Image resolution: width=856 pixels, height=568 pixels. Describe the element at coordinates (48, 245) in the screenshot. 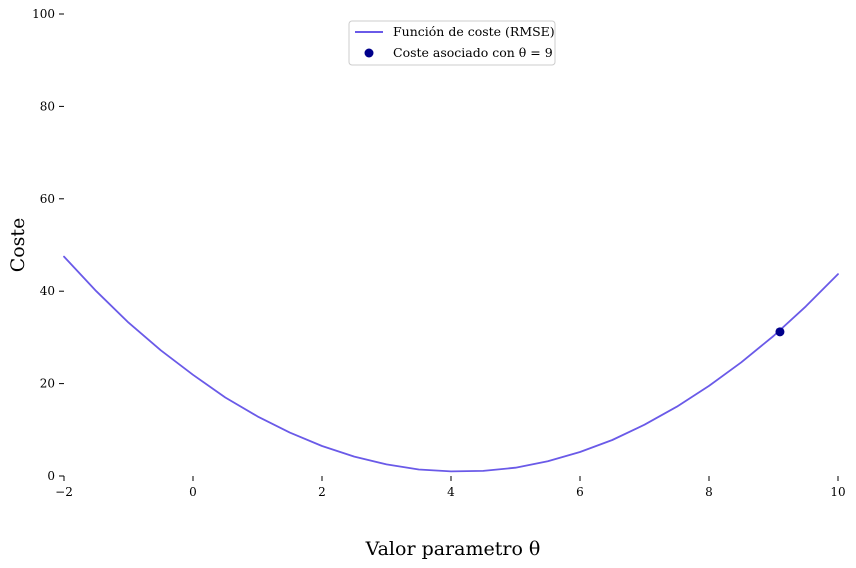

I see `y-axis: 0 20 40 60 80 100` at that location.